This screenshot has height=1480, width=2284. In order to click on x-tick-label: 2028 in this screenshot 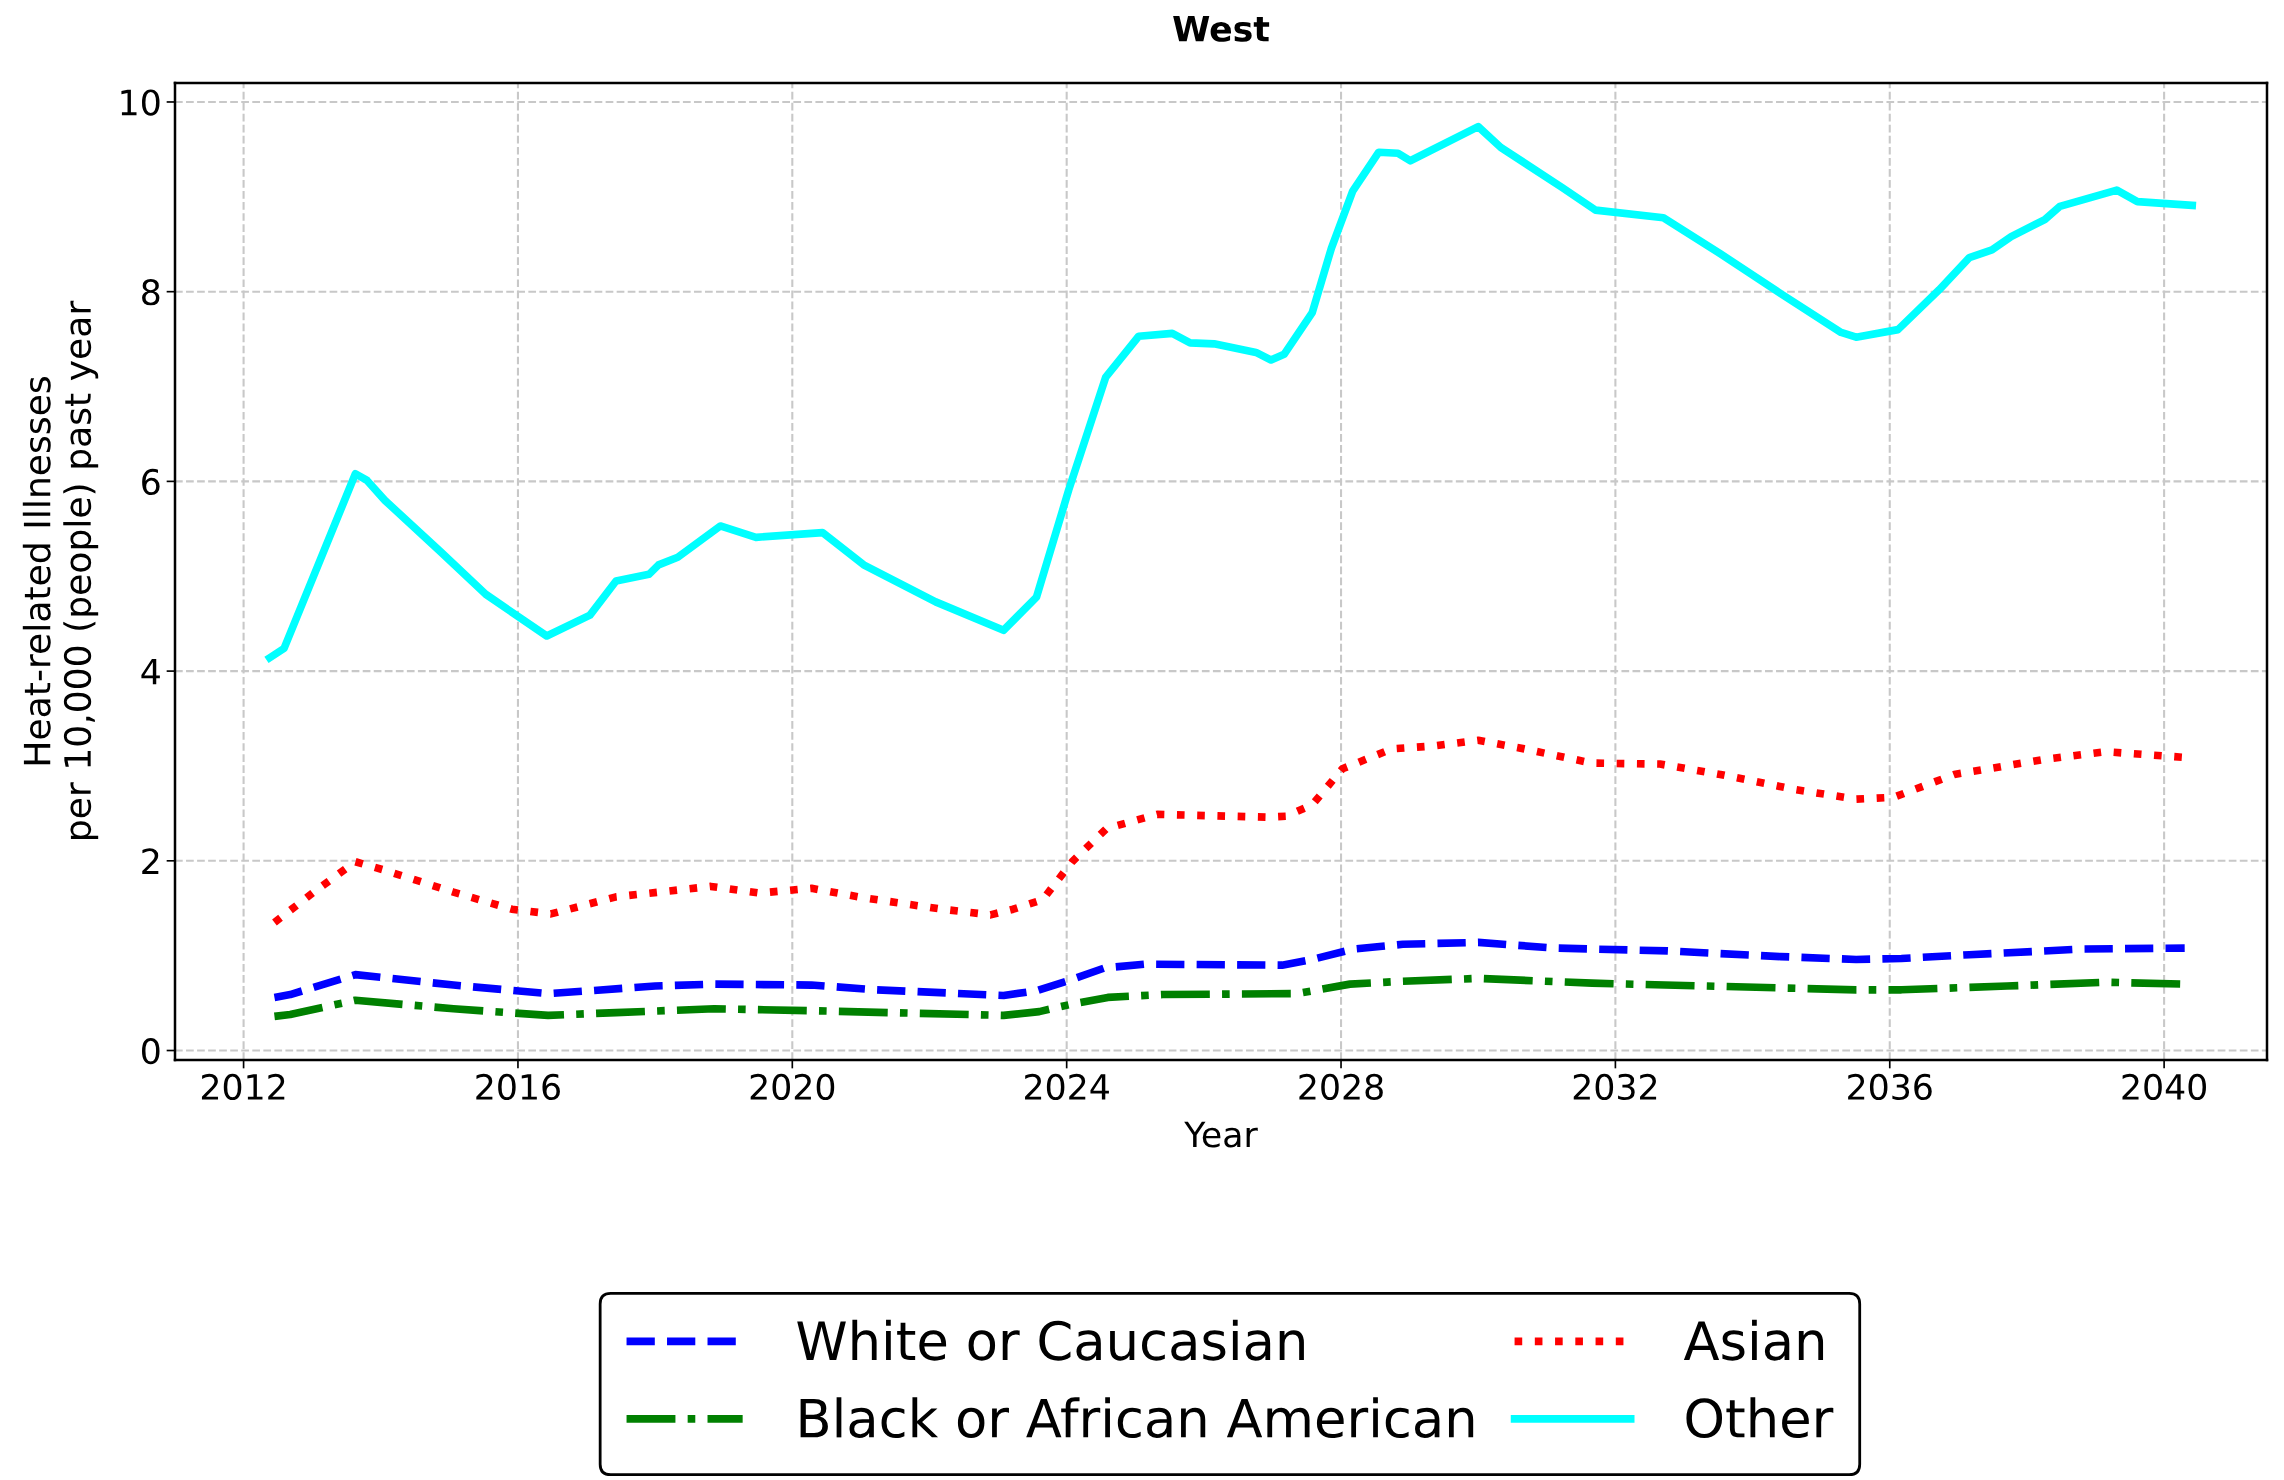, I will do `click(1341, 1087)`.